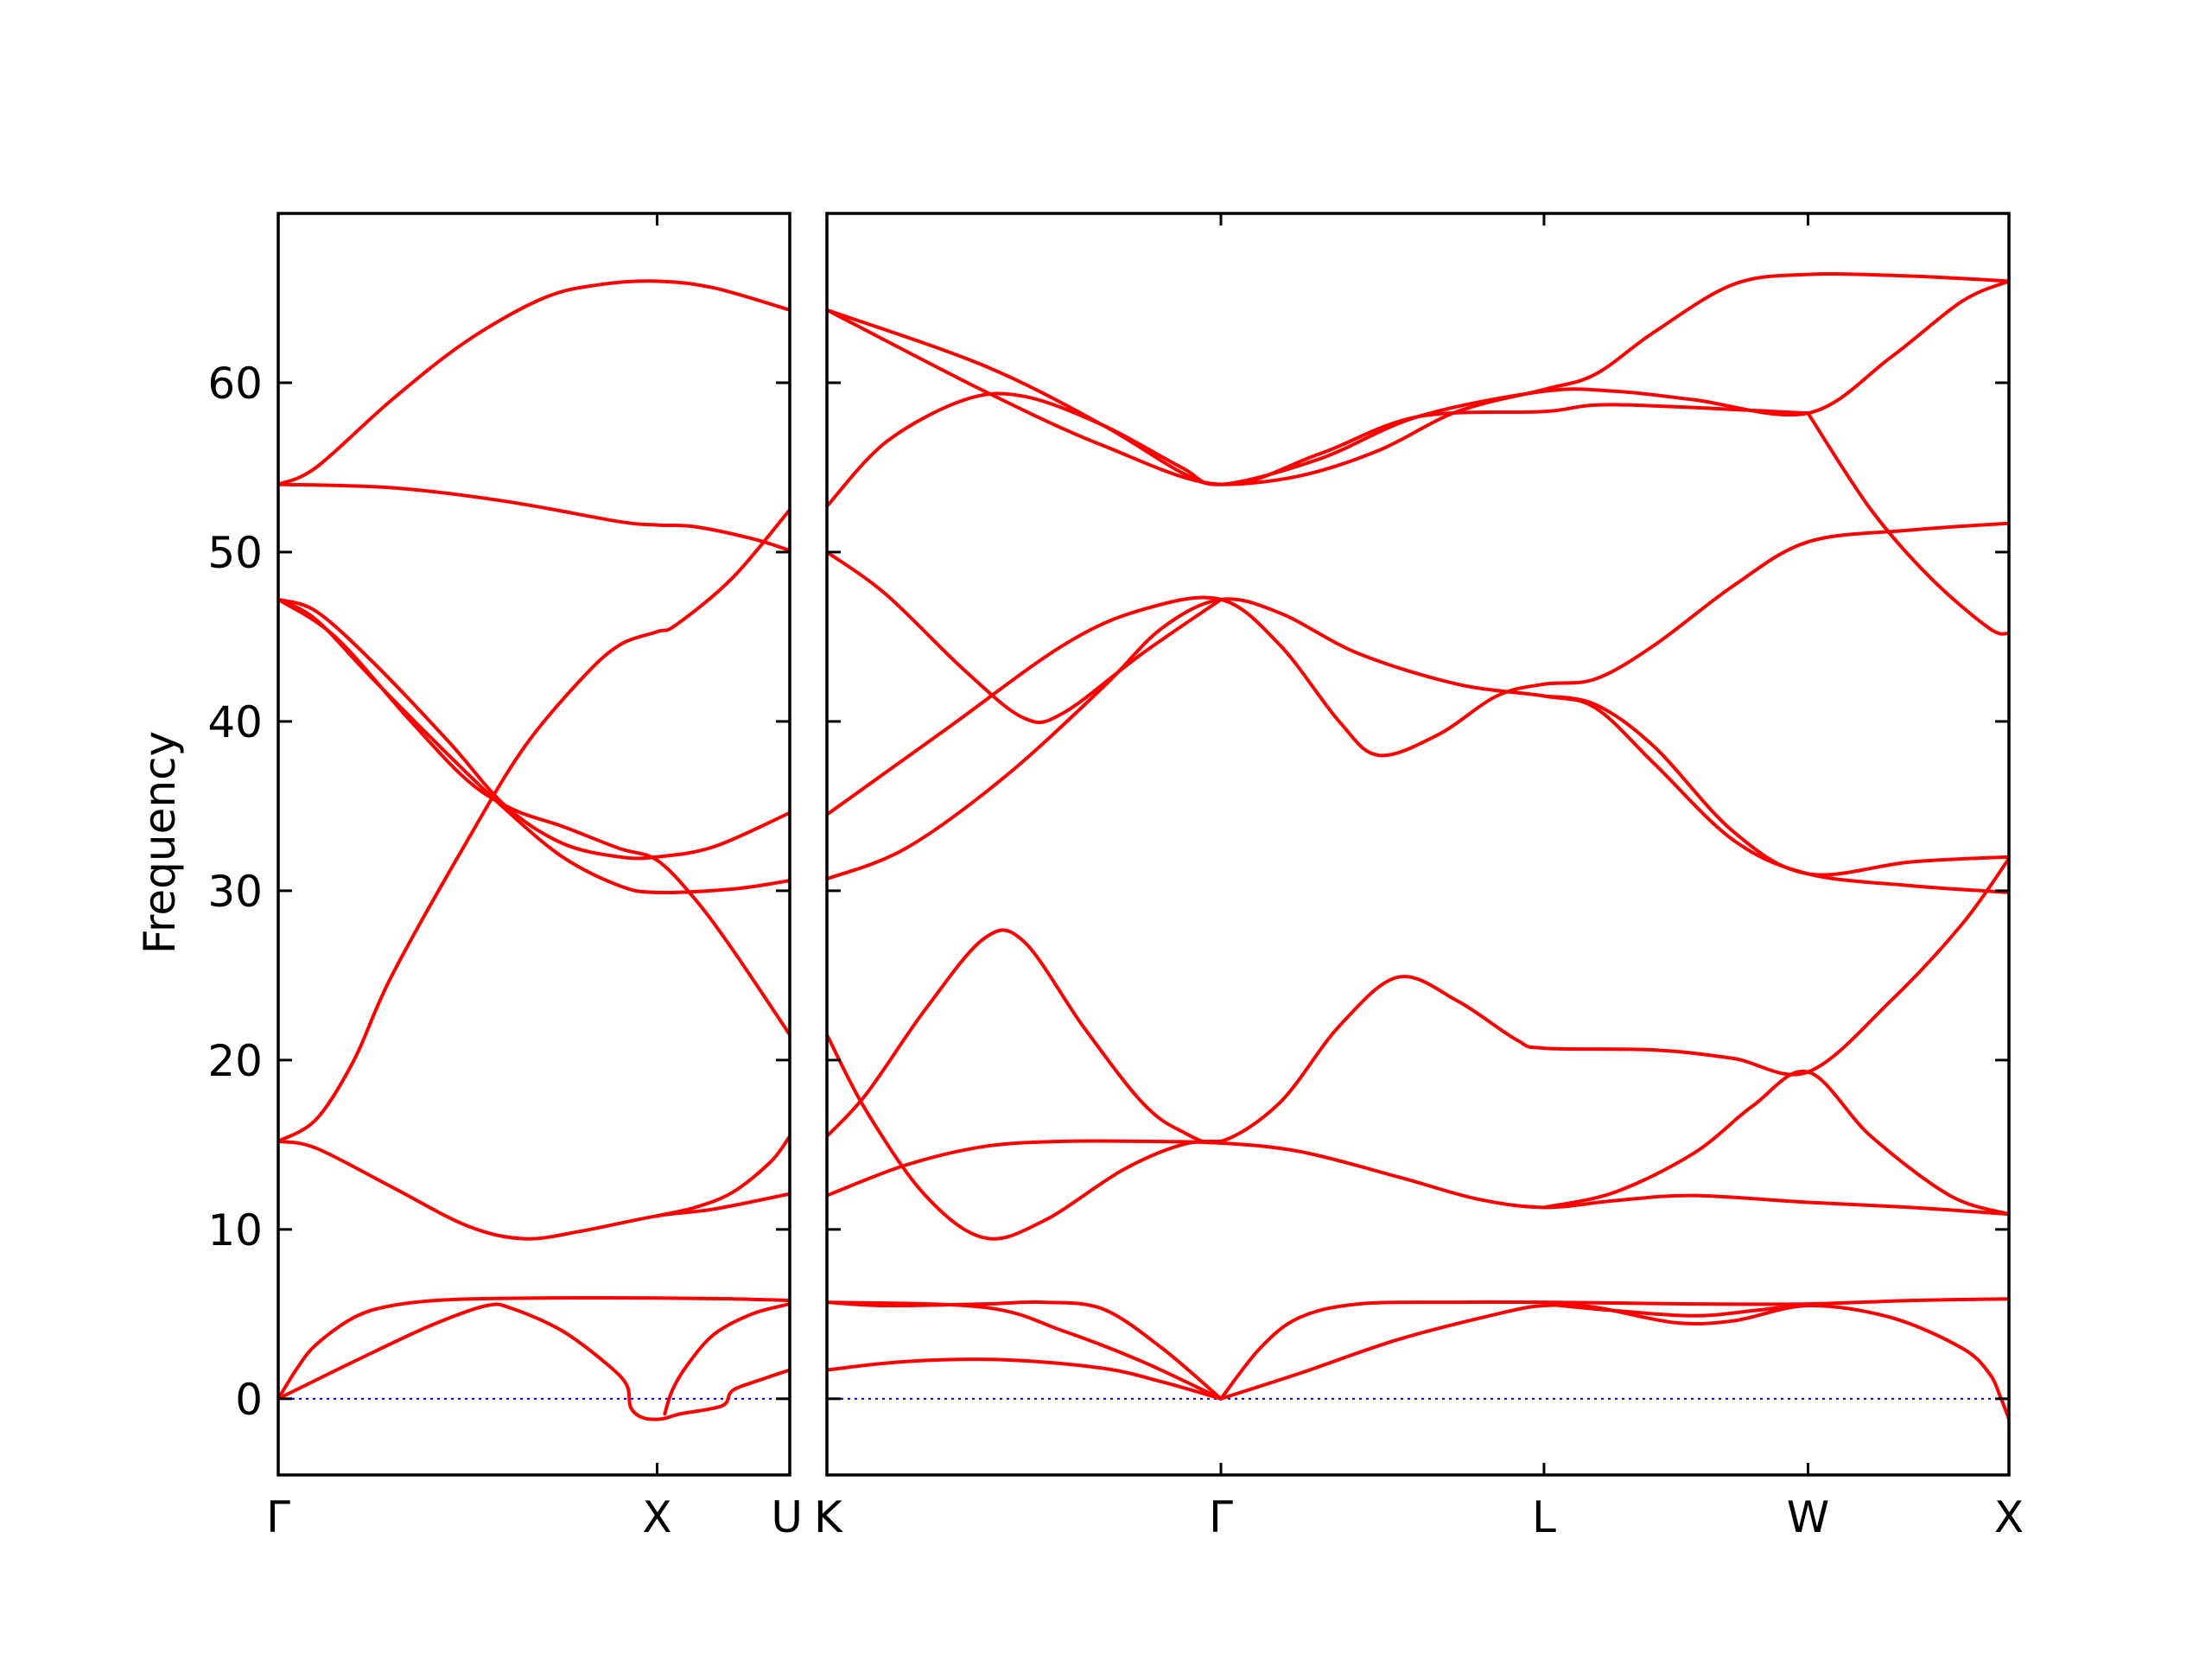  I want to click on y-axis-label: Frequency, so click(160, 842).